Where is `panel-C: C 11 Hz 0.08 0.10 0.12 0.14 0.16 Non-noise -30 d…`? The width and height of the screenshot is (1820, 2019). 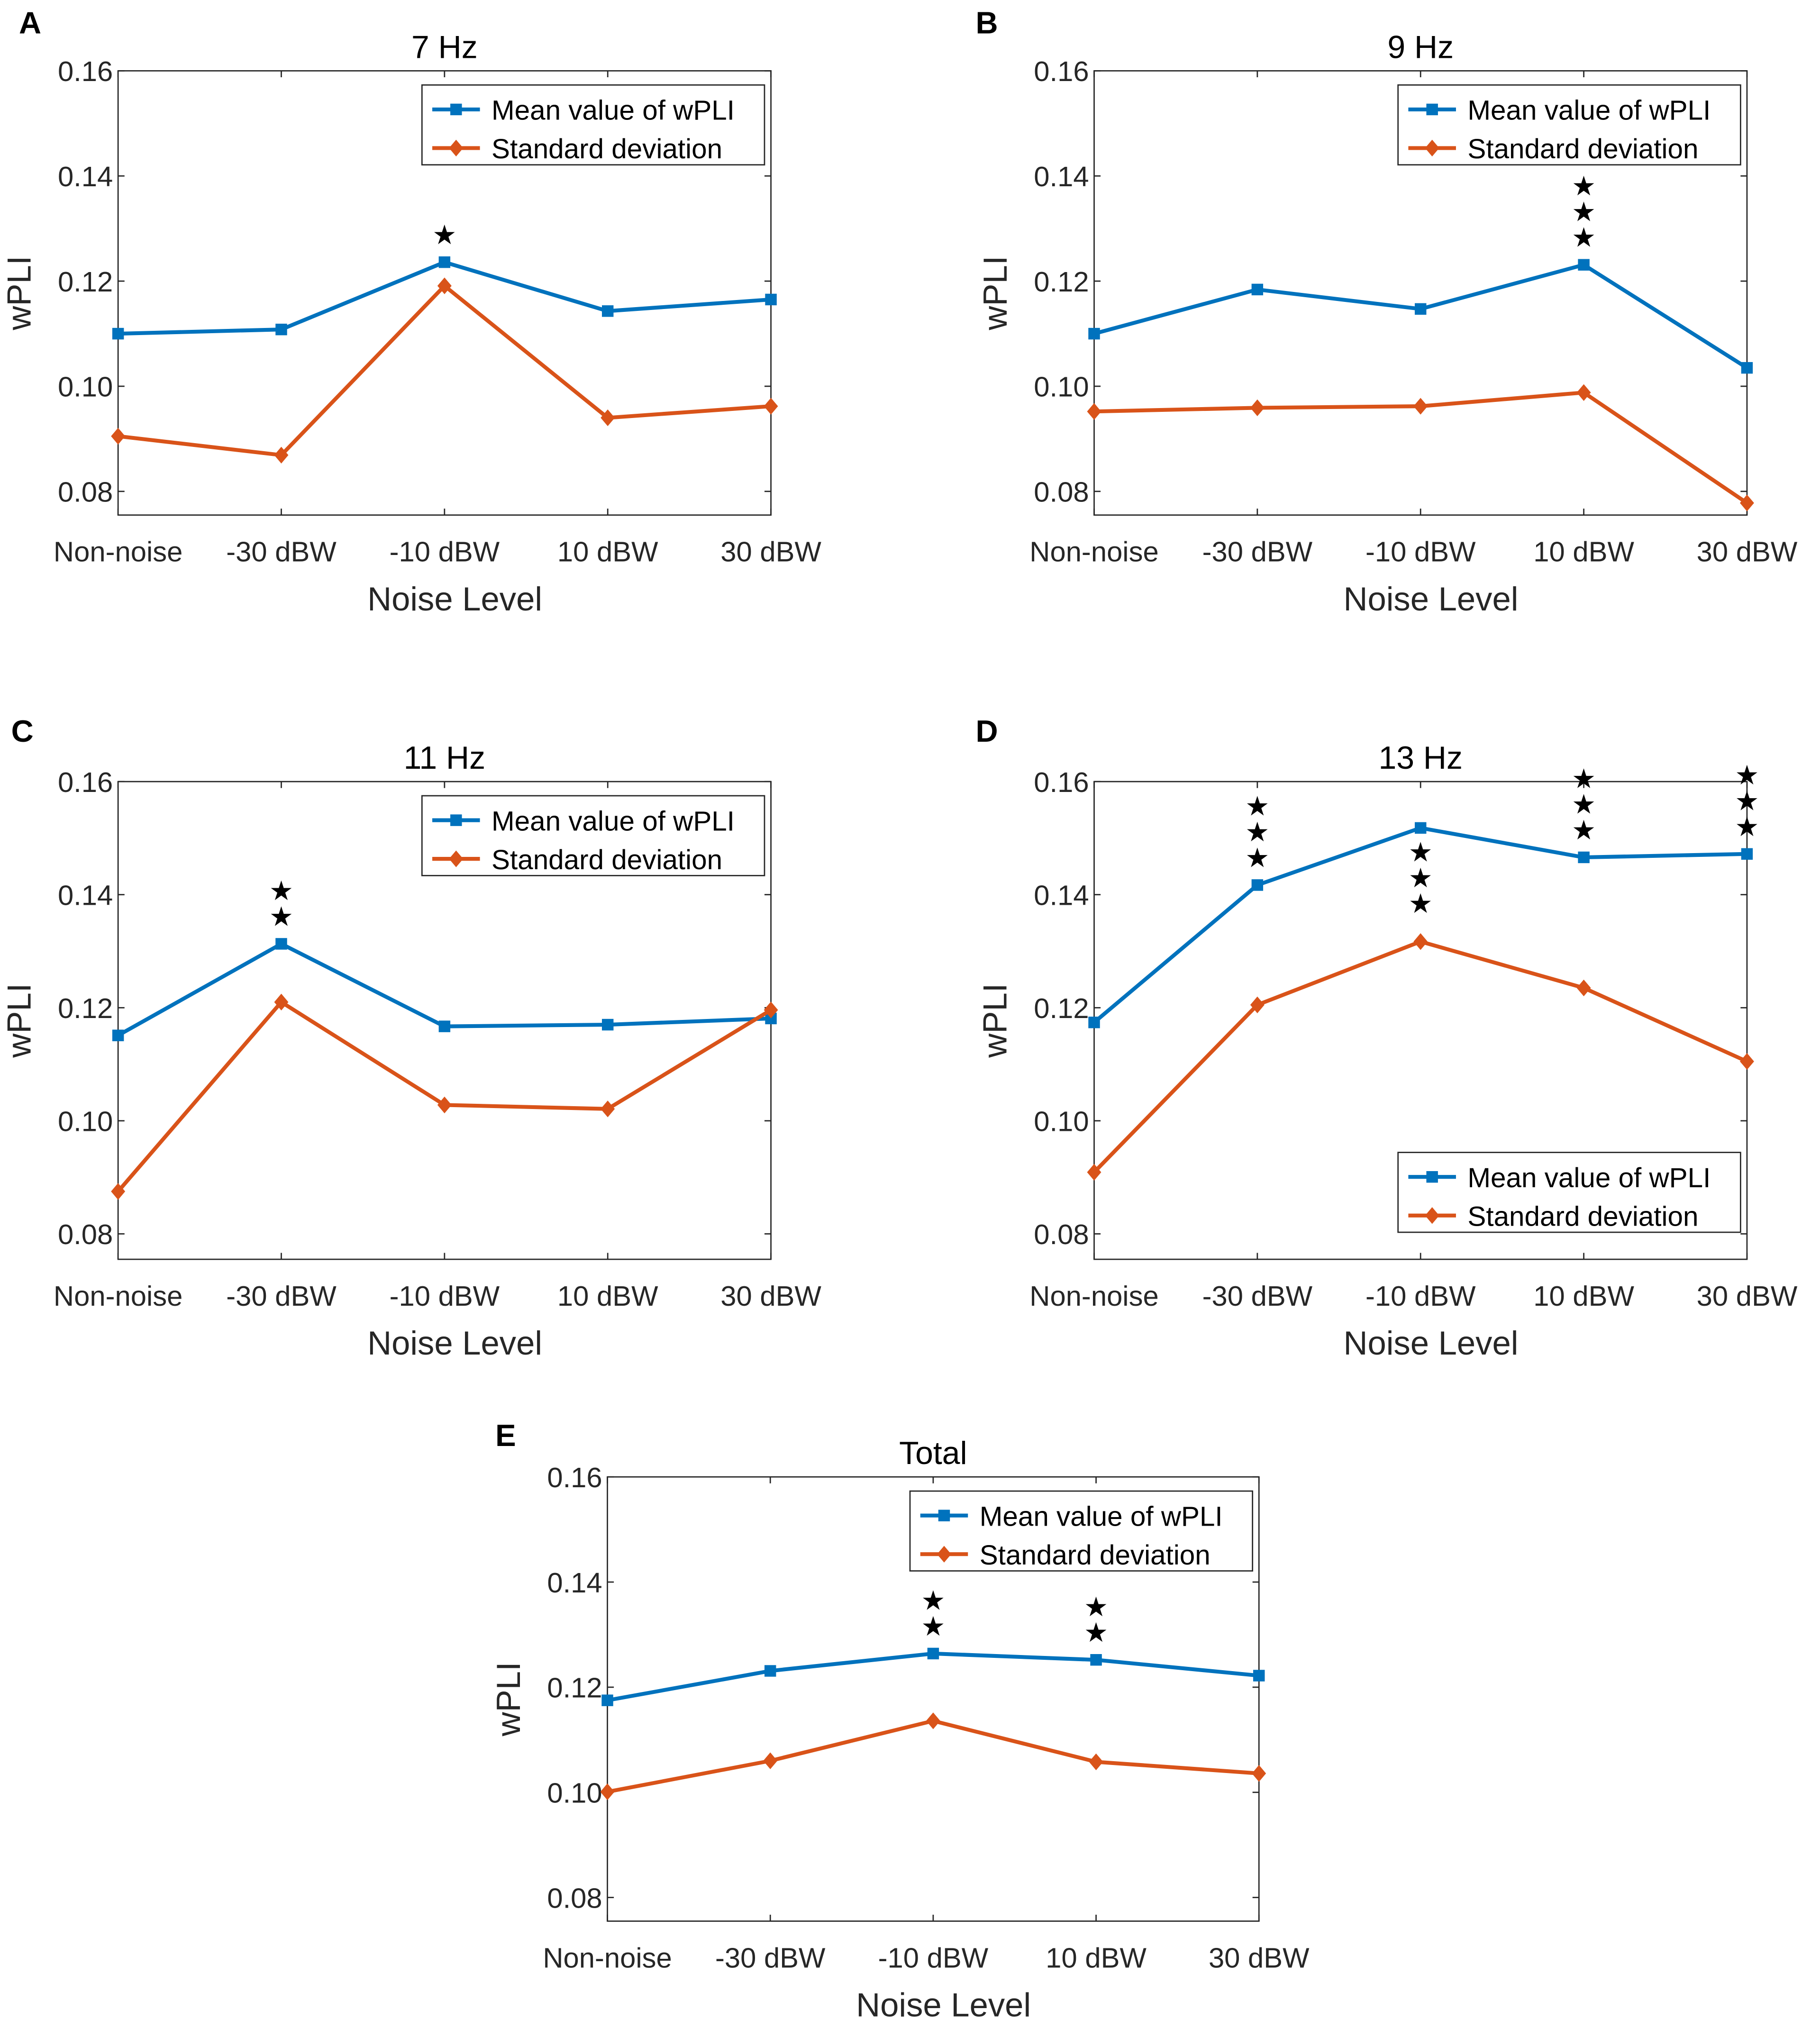
panel-C: C 11 Hz 0.08 0.10 0.12 0.14 0.16 Non-noise -30 d… is located at coordinates (410, 1038).